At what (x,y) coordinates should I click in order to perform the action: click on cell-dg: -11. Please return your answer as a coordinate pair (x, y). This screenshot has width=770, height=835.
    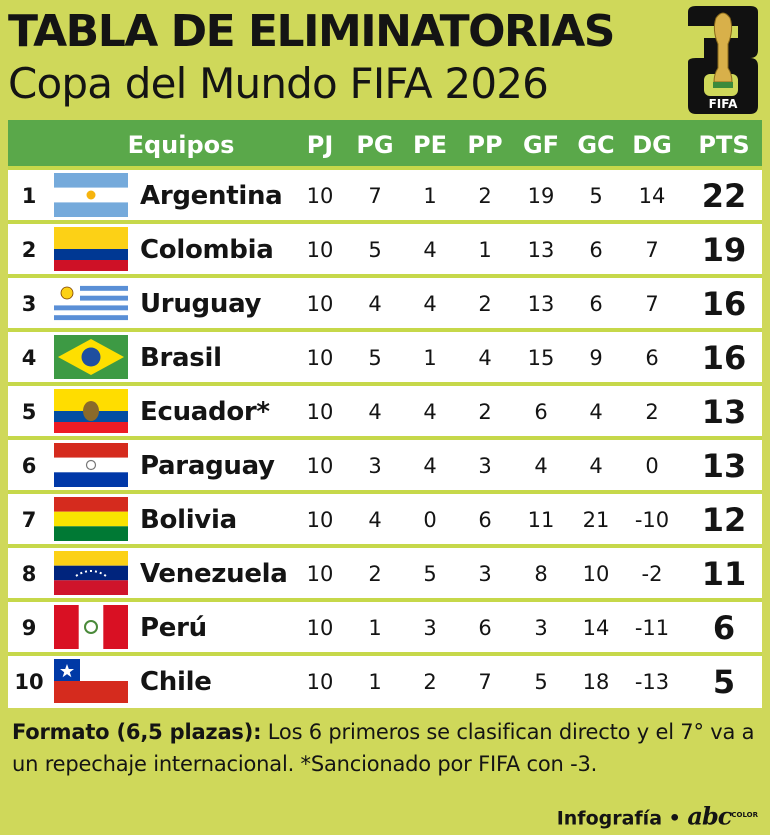
    Looking at the image, I should click on (652, 628).